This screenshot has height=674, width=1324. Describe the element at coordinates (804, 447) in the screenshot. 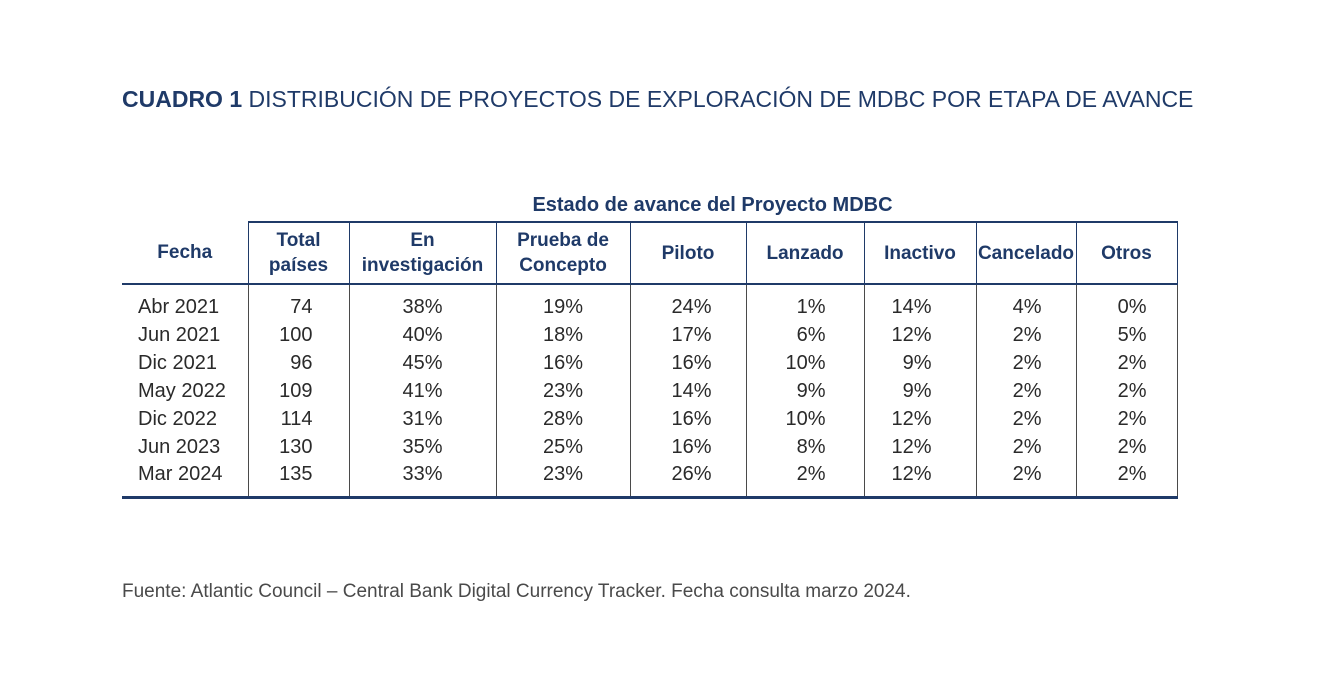

I see `cell-lanzado: 8%` at that location.